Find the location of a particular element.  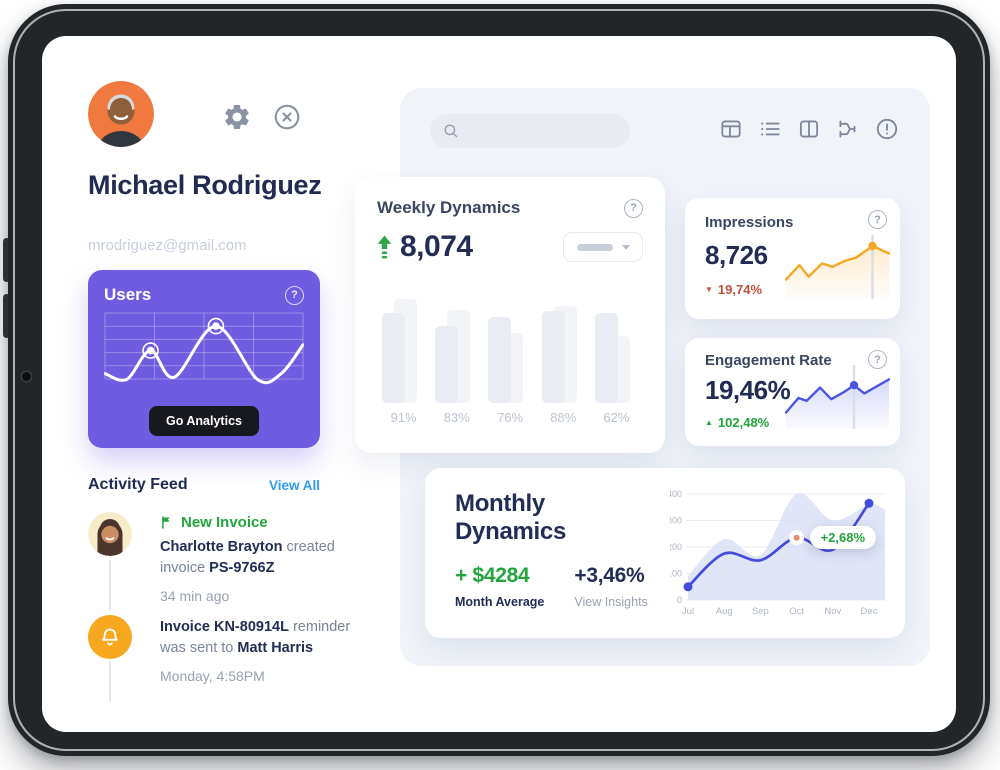

impressions-chart is located at coordinates (837, 267).